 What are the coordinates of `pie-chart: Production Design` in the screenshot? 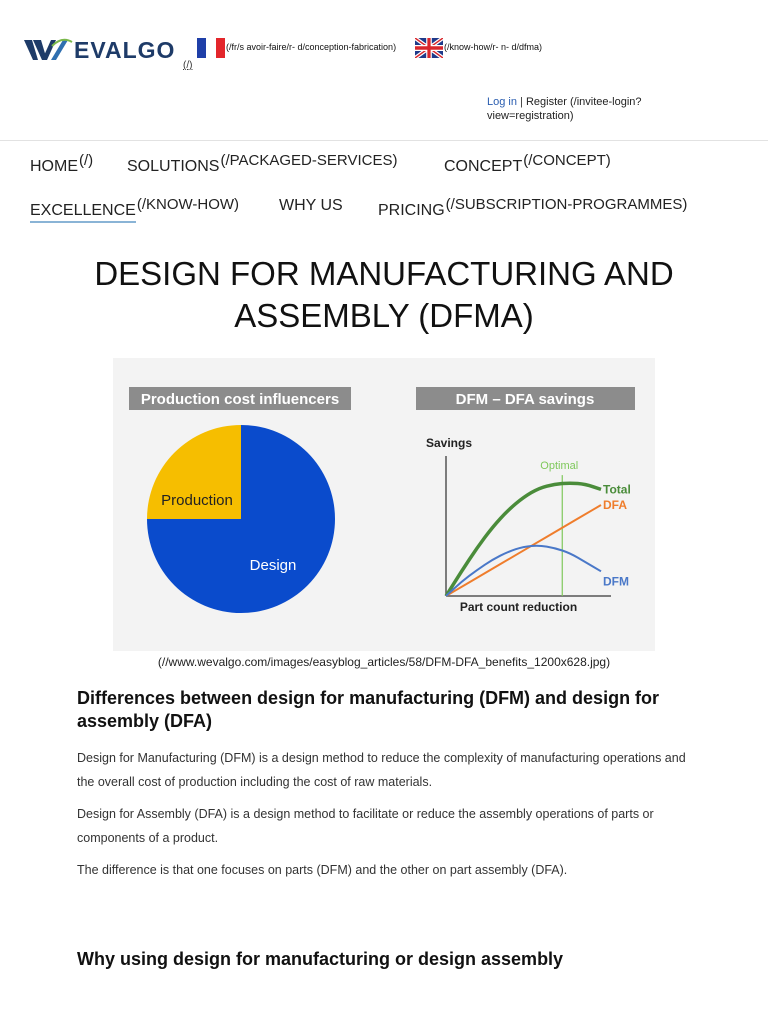 It's located at (241, 519).